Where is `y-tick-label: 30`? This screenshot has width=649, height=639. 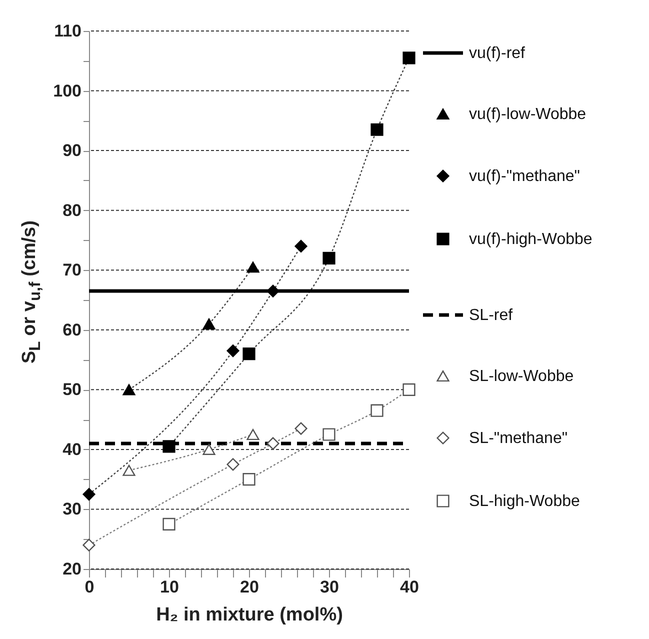 y-tick-label: 30 is located at coordinates (72, 509).